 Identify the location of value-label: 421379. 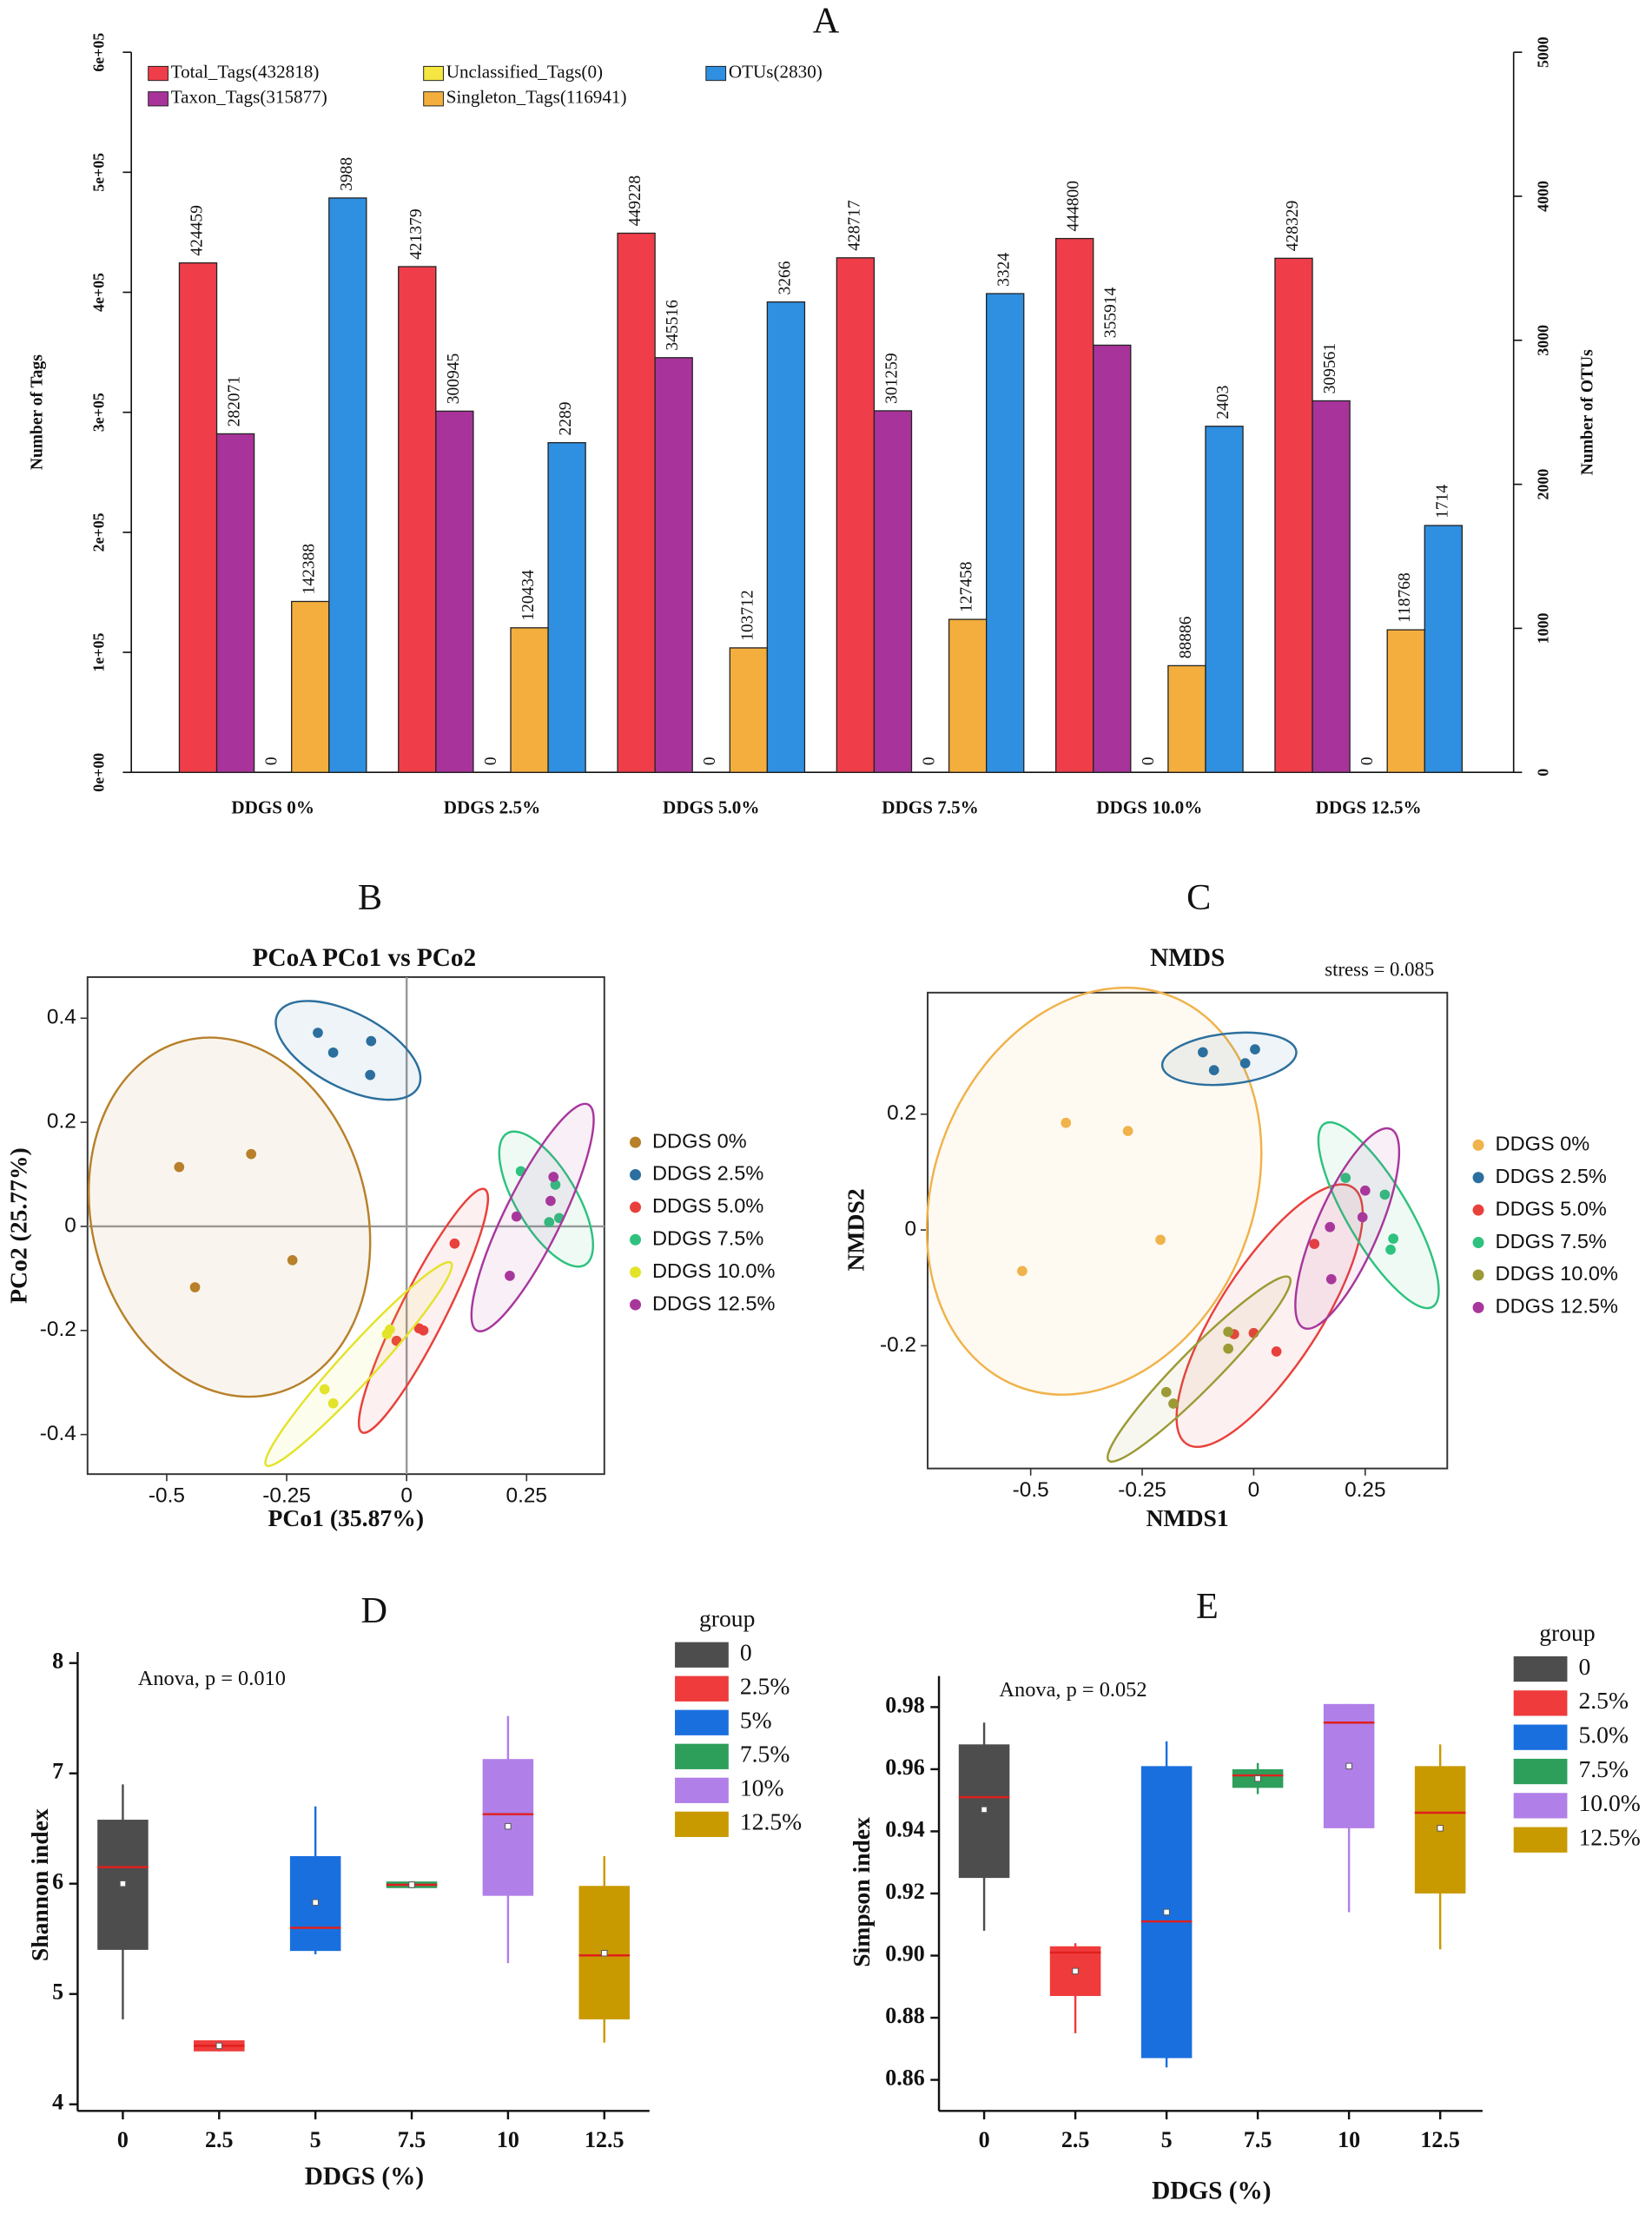
(416, 234).